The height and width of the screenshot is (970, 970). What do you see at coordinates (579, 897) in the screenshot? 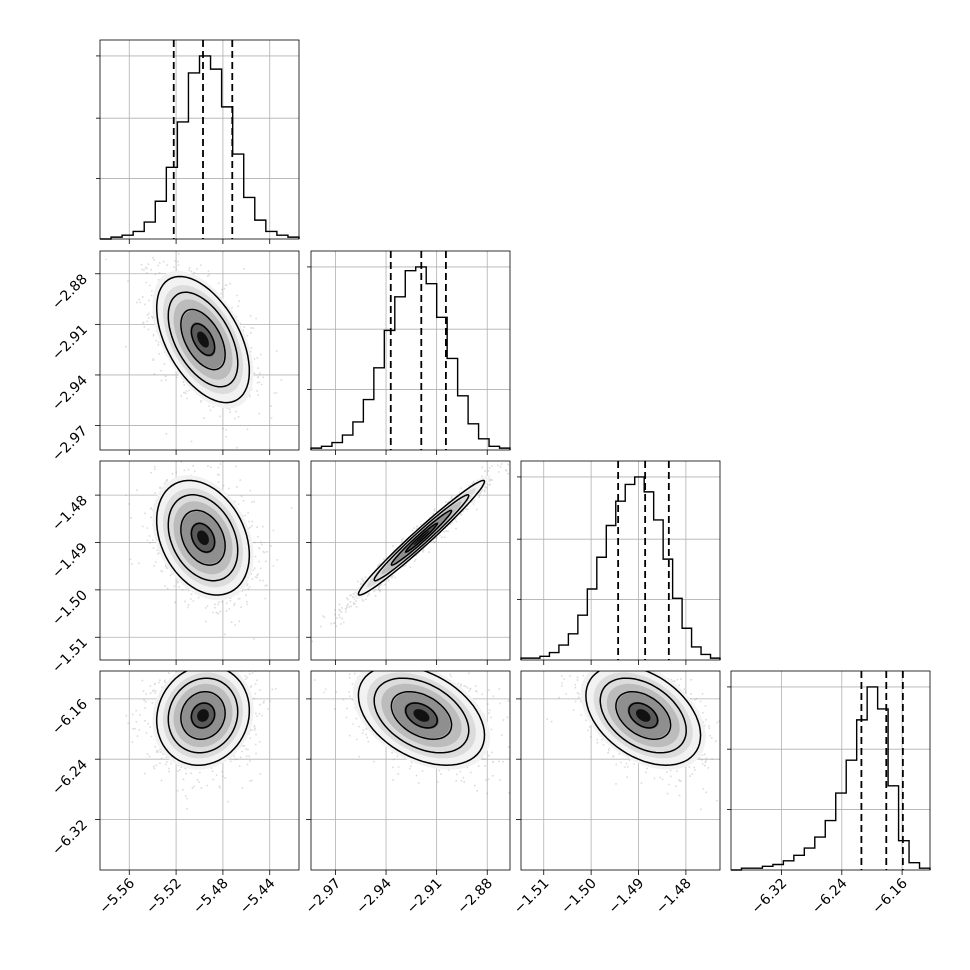
I see `x-tick-label-2-1: −1.50` at bounding box center [579, 897].